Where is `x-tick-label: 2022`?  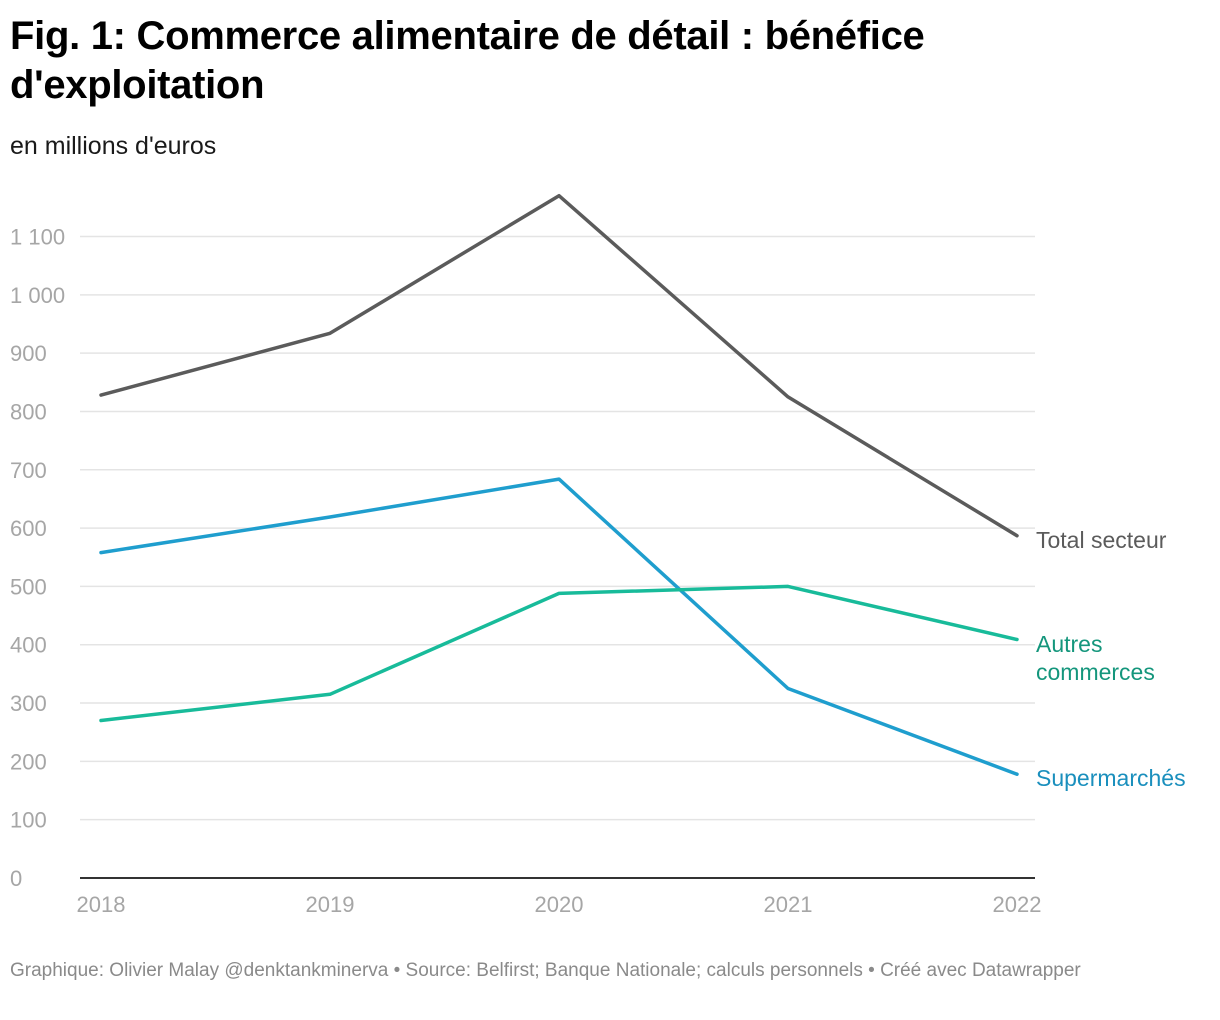
x-tick-label: 2022 is located at coordinates (1017, 904).